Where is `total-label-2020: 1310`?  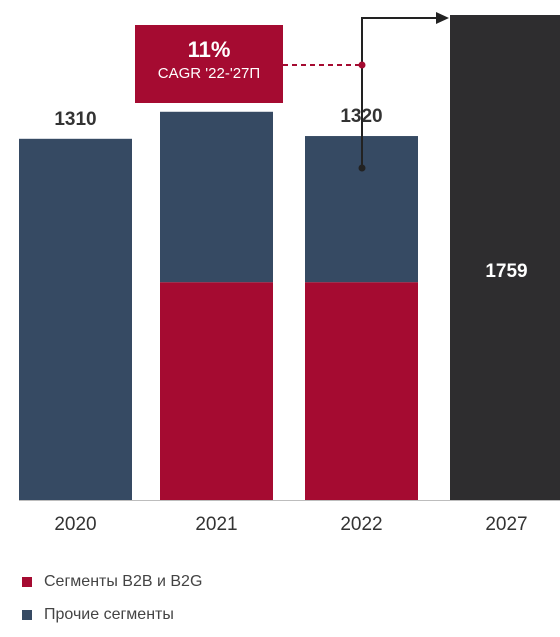 total-label-2020: 1310 is located at coordinates (75, 119).